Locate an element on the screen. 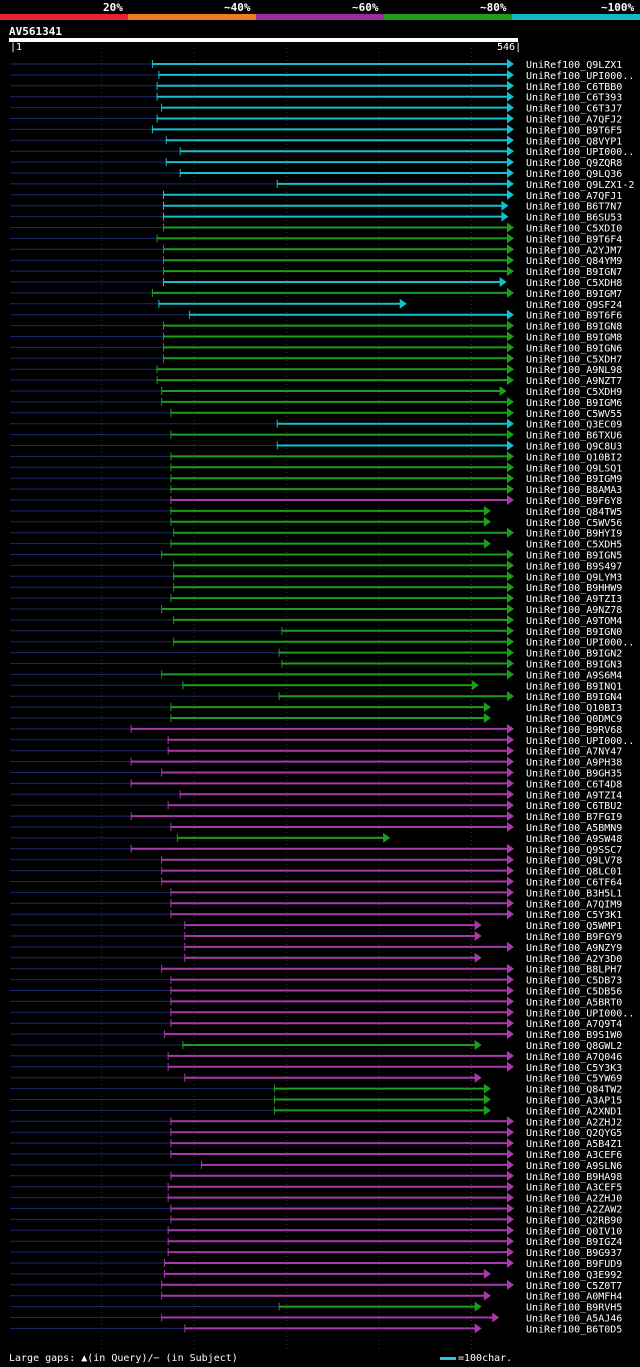 The width and height of the screenshot is (640, 1367). hit-row: UniRef100_C6T3J7 is located at coordinates (316, 108).